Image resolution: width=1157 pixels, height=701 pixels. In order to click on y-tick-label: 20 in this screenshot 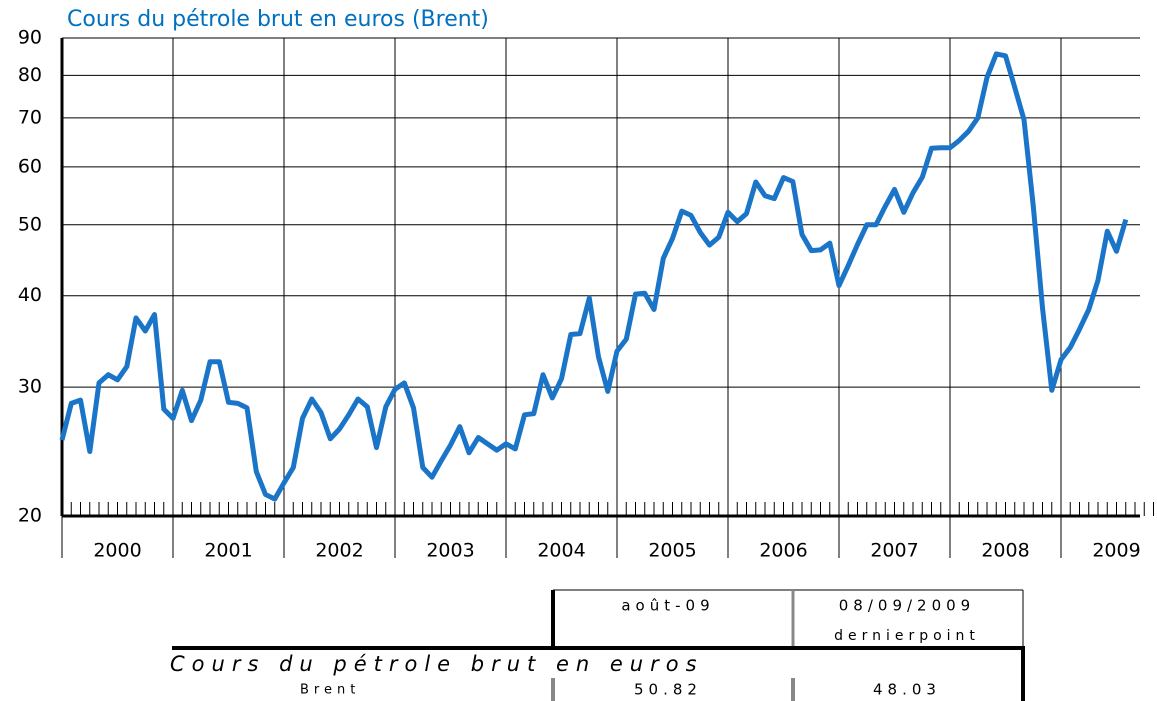, I will do `click(30, 516)`.